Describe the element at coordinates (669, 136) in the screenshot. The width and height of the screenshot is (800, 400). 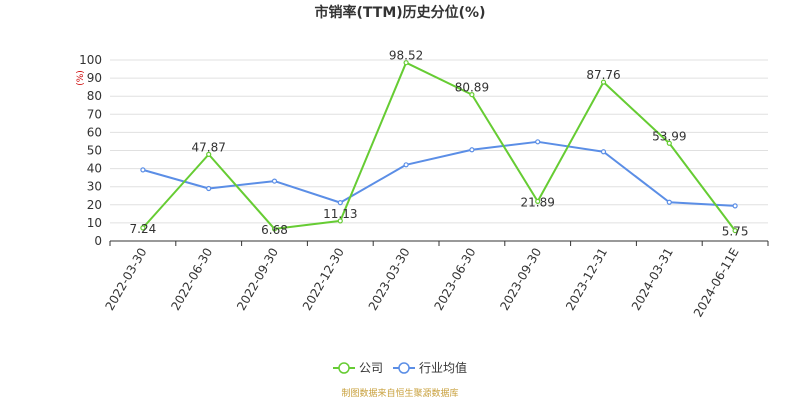
I see `data-label: 53.99` at that location.